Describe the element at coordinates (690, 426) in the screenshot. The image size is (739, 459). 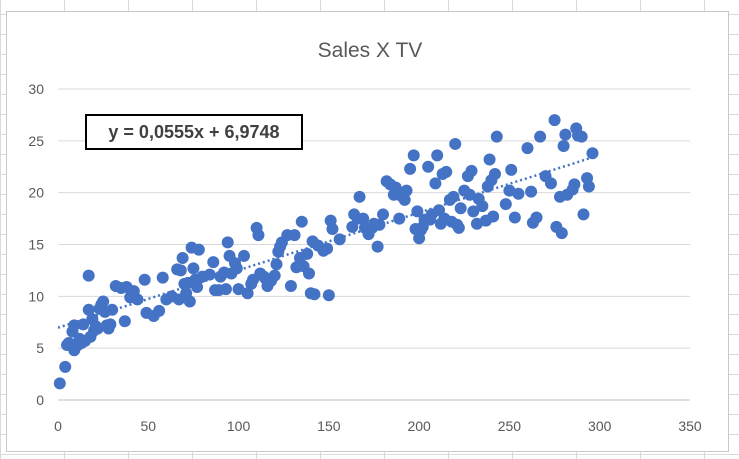
I see `x-tick-label: 350` at that location.